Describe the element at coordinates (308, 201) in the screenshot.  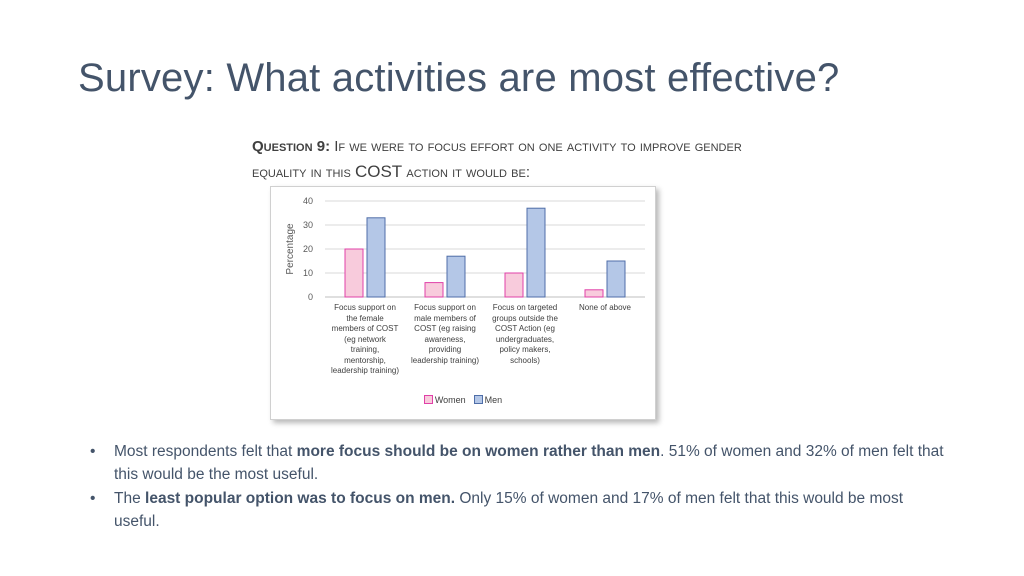
I see `y-tick-label: 40` at that location.